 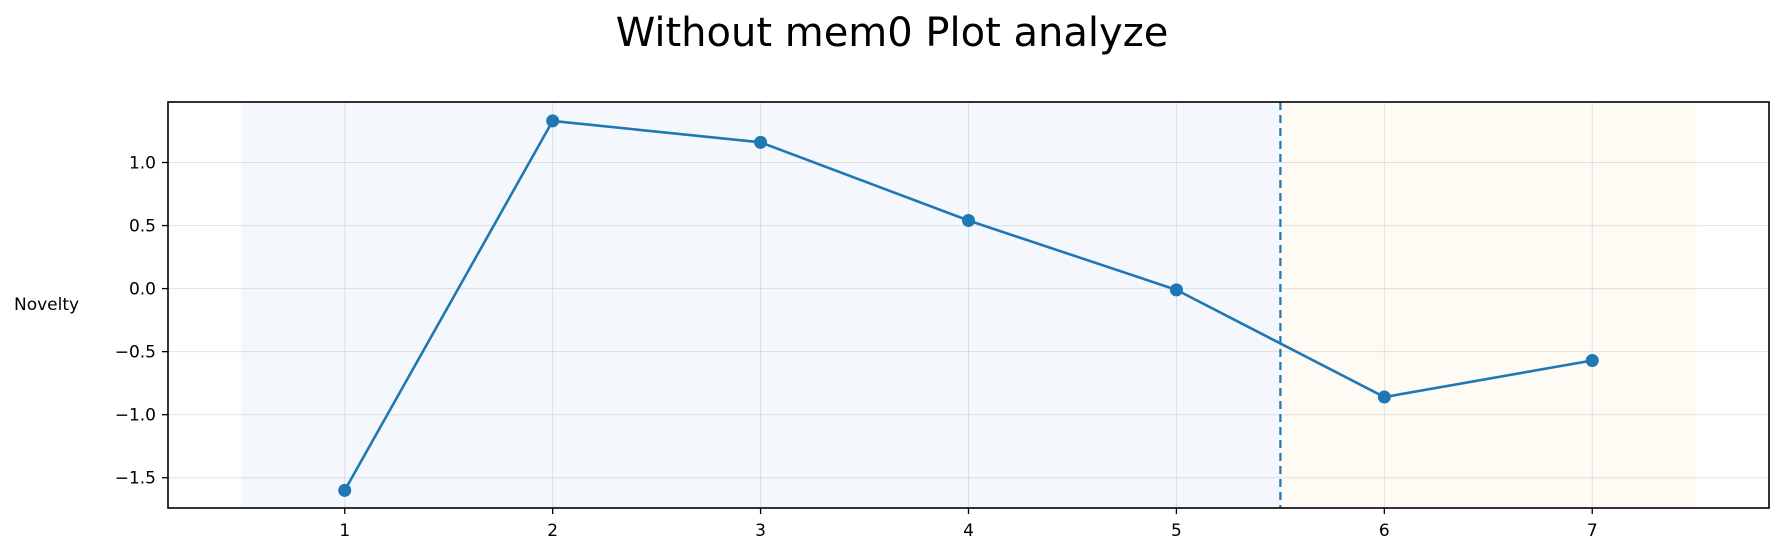 I want to click on x-tick-label-3: 3, so click(x=760, y=531).